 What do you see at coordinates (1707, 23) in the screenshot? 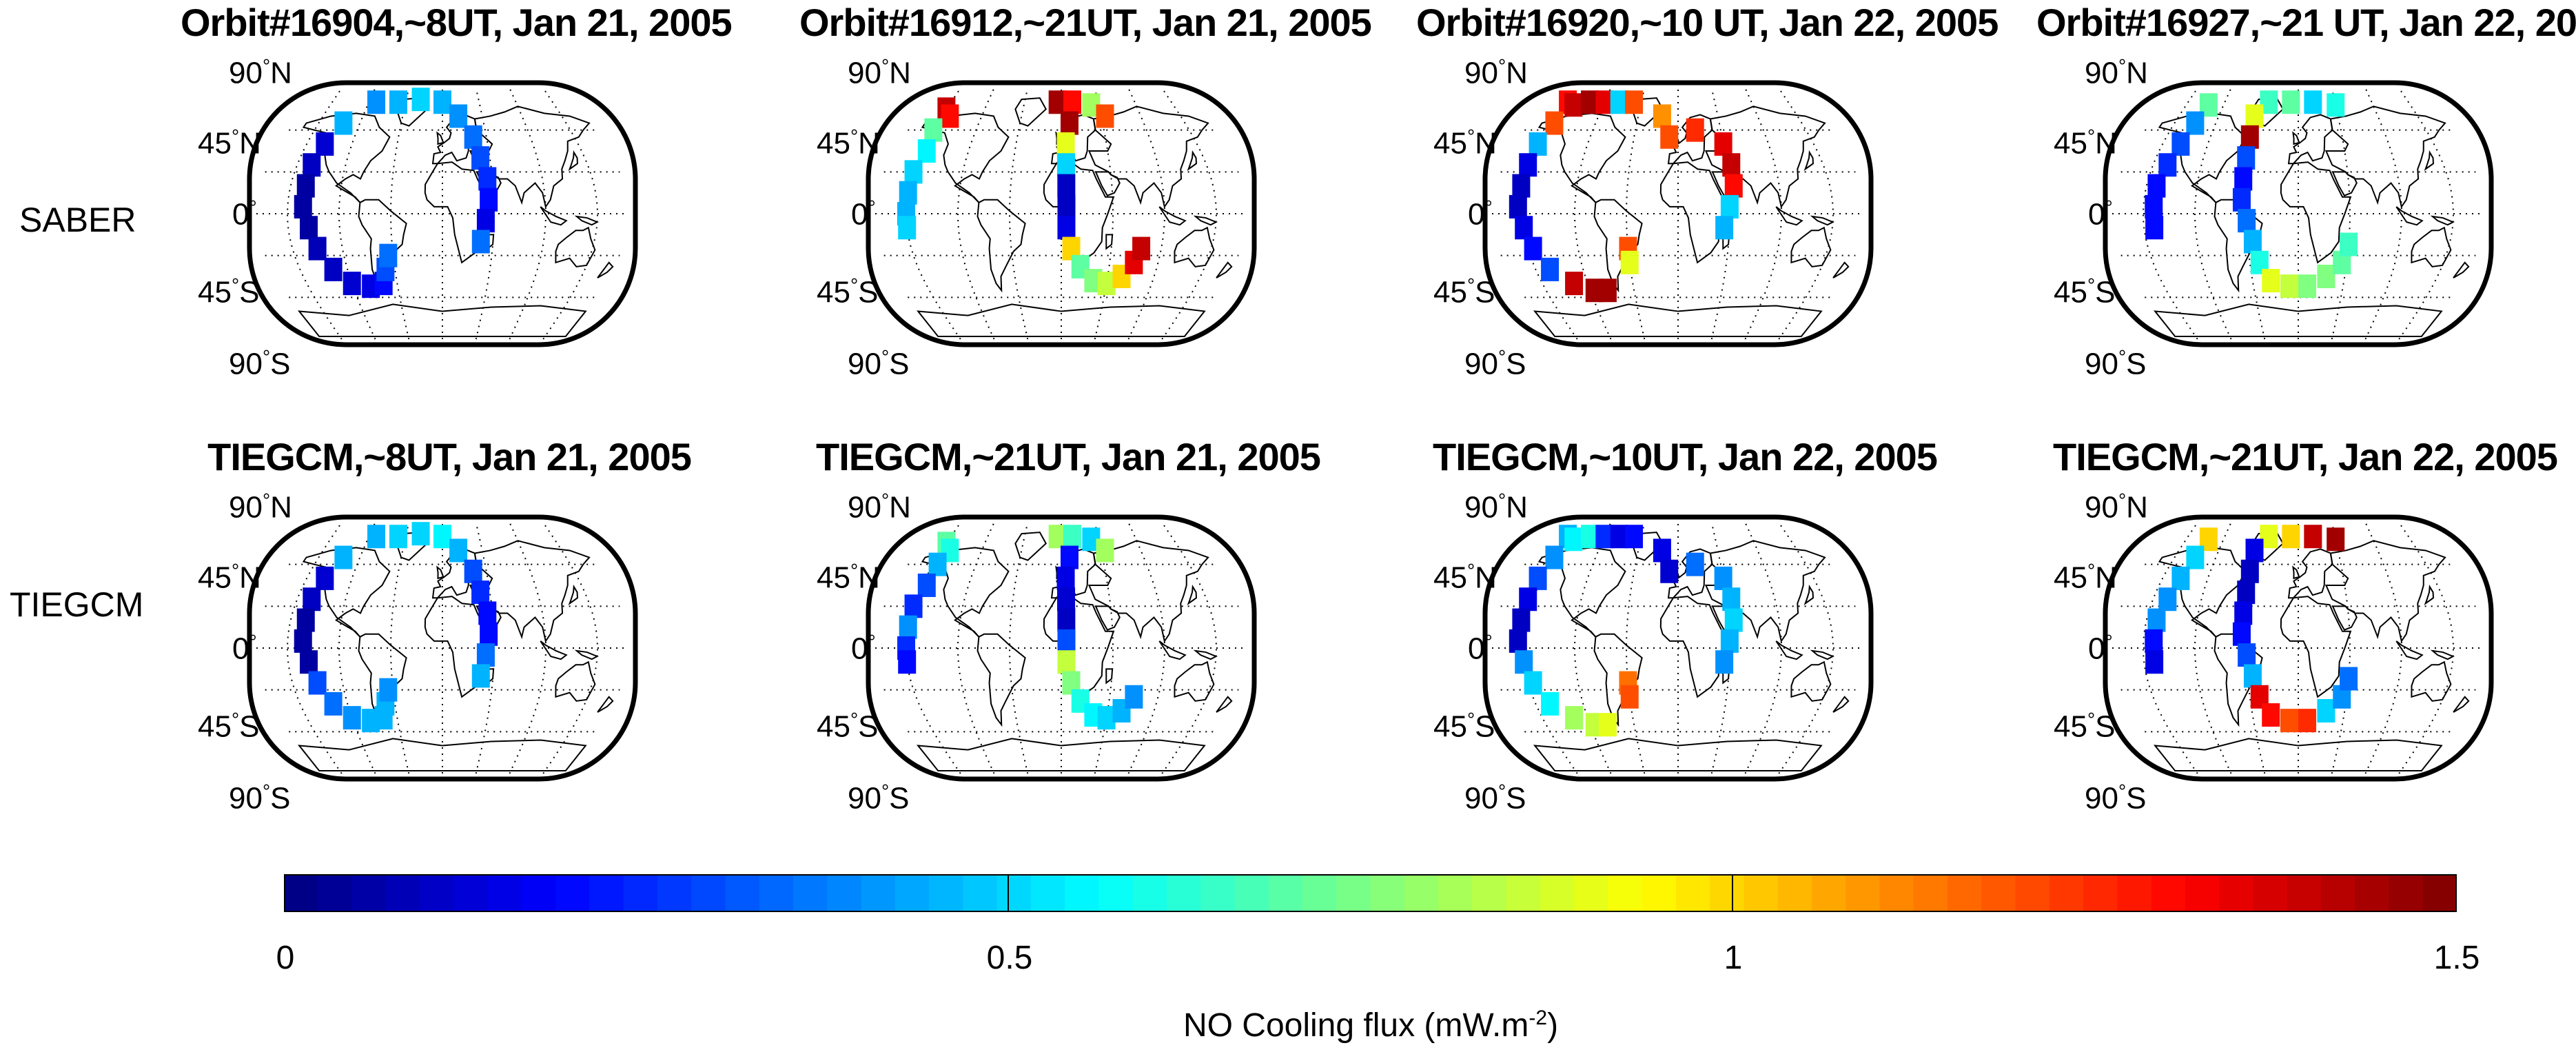
I see `panel-title: Orbit#16920,~10 UT, Jan 22, 2005` at bounding box center [1707, 23].